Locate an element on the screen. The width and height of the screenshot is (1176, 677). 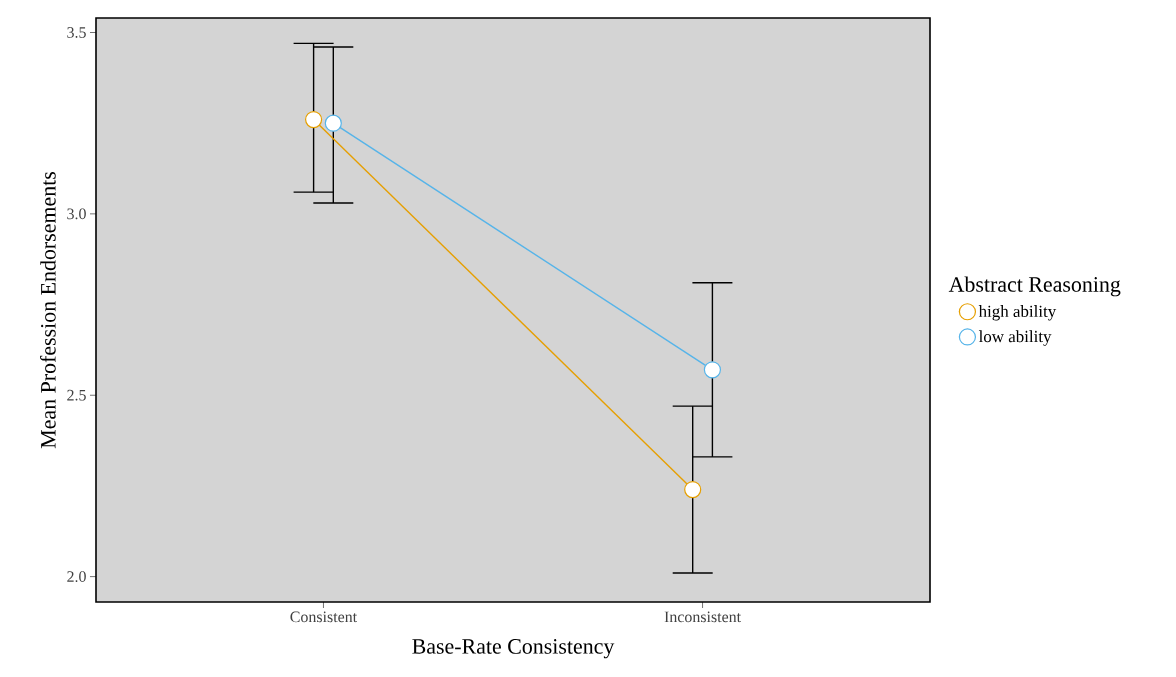
x-axis-title: Base-Rate Consistency is located at coordinates (513, 649).